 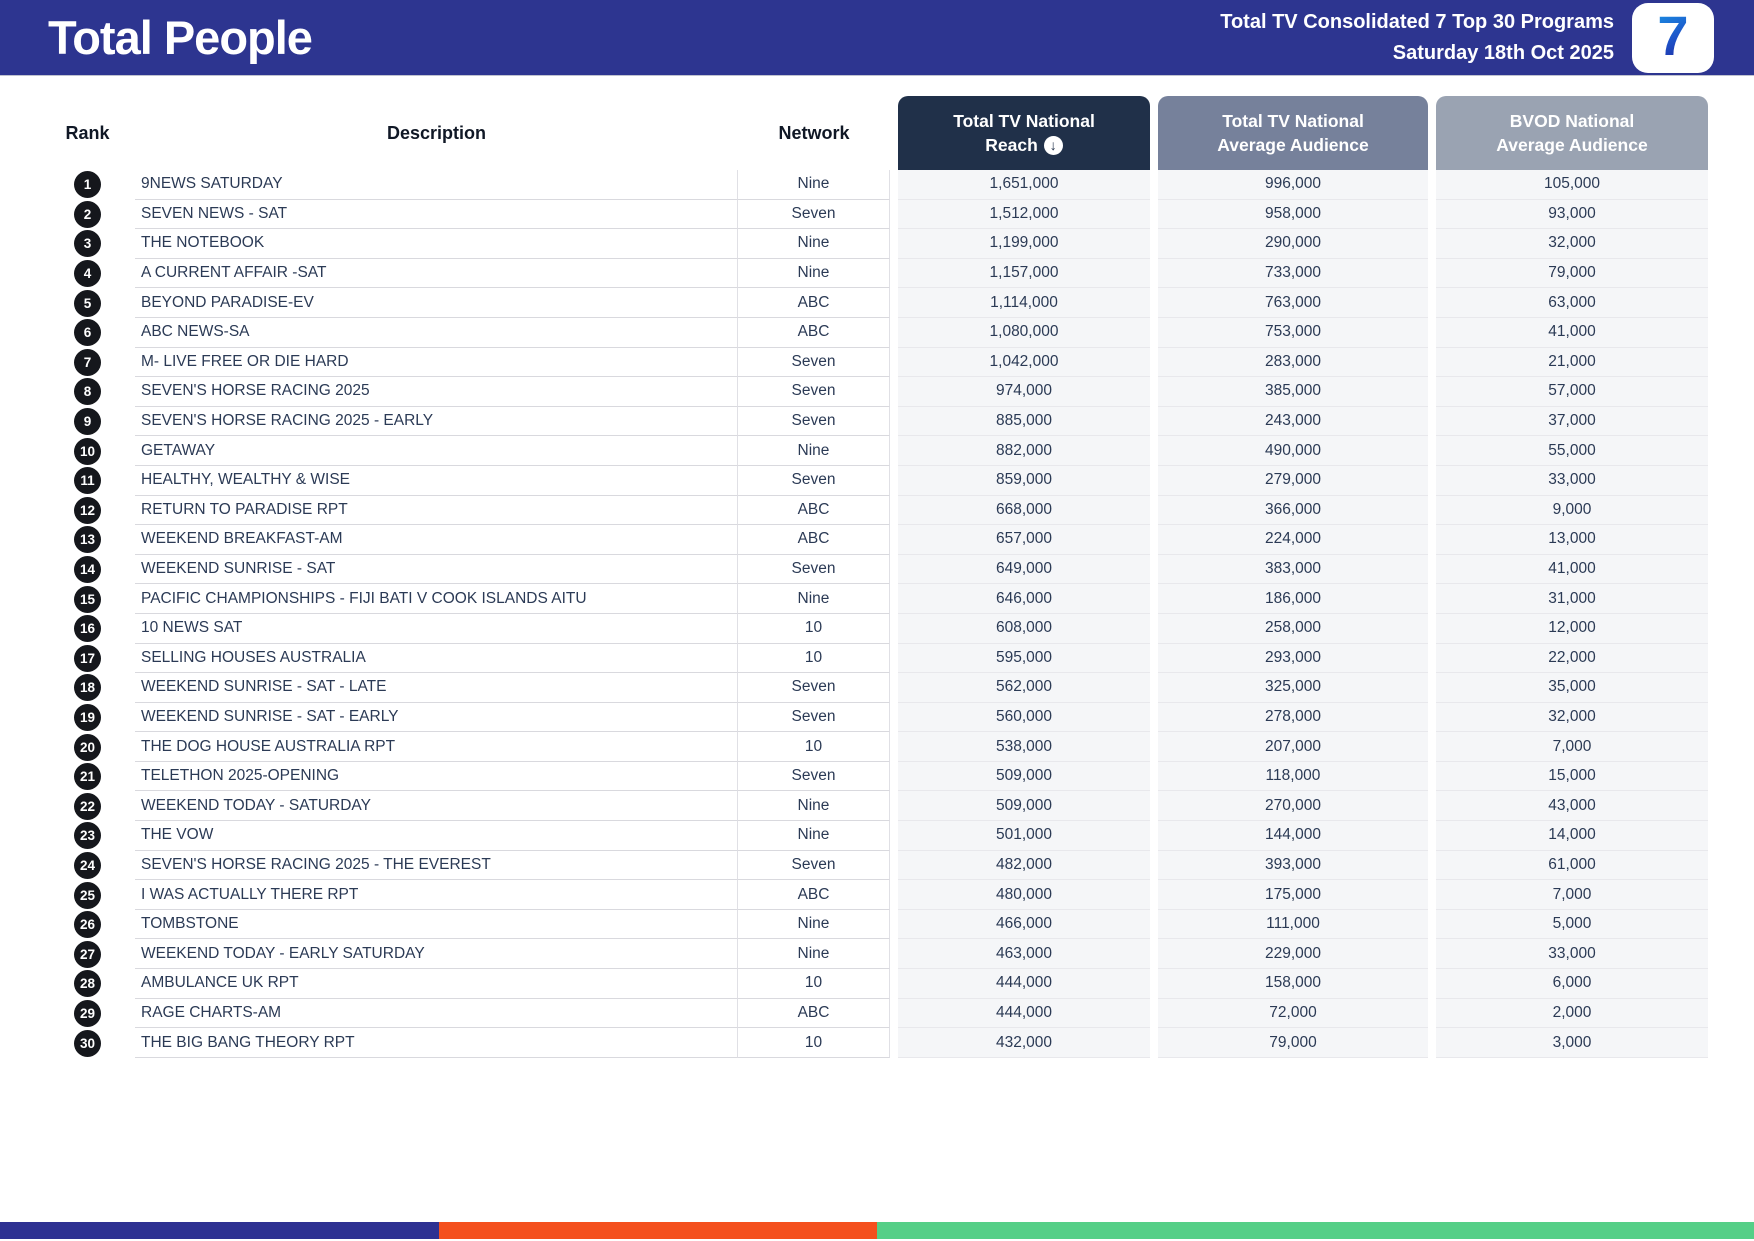 I want to click on table-row: 10 GETAWAY Nine 882,000 490,000 55,000, so click(x=874, y=451).